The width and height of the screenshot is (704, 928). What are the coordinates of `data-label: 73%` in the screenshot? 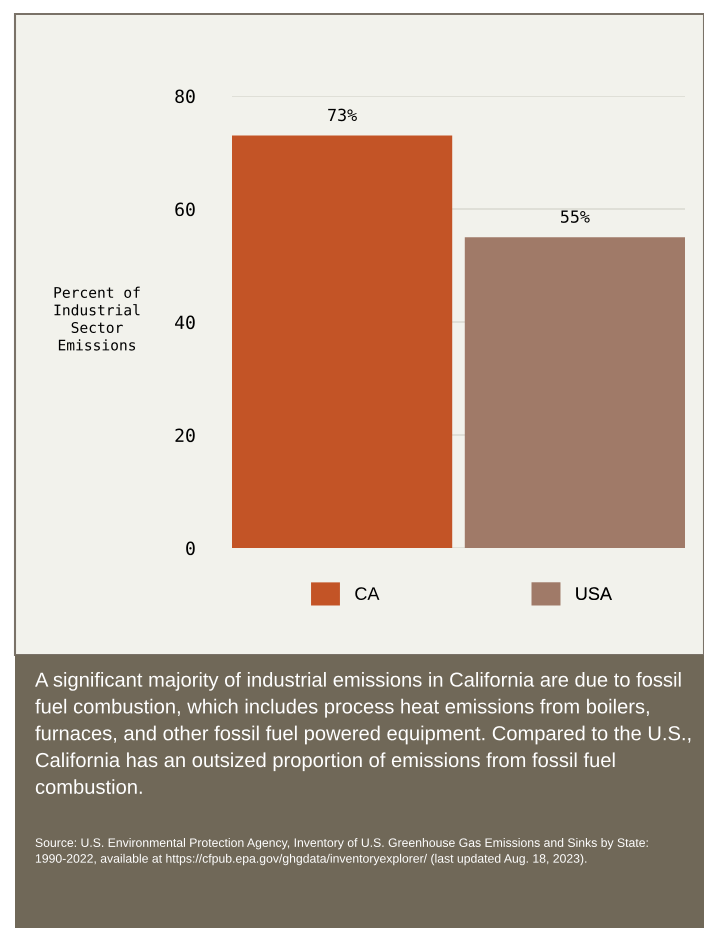 It's located at (342, 115).